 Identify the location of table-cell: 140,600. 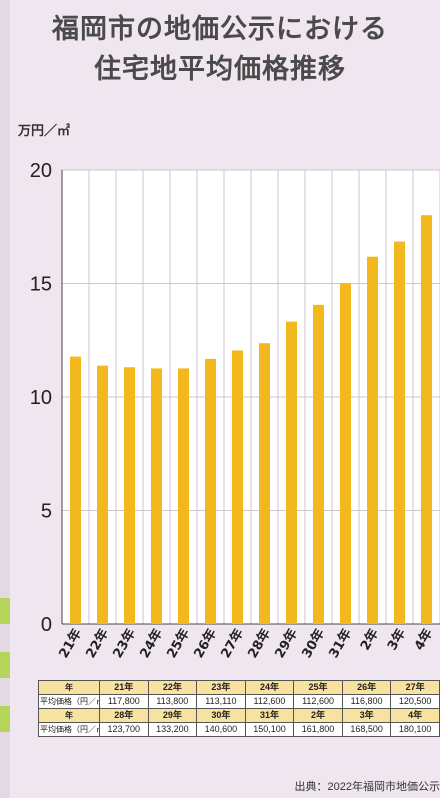
(221, 729).